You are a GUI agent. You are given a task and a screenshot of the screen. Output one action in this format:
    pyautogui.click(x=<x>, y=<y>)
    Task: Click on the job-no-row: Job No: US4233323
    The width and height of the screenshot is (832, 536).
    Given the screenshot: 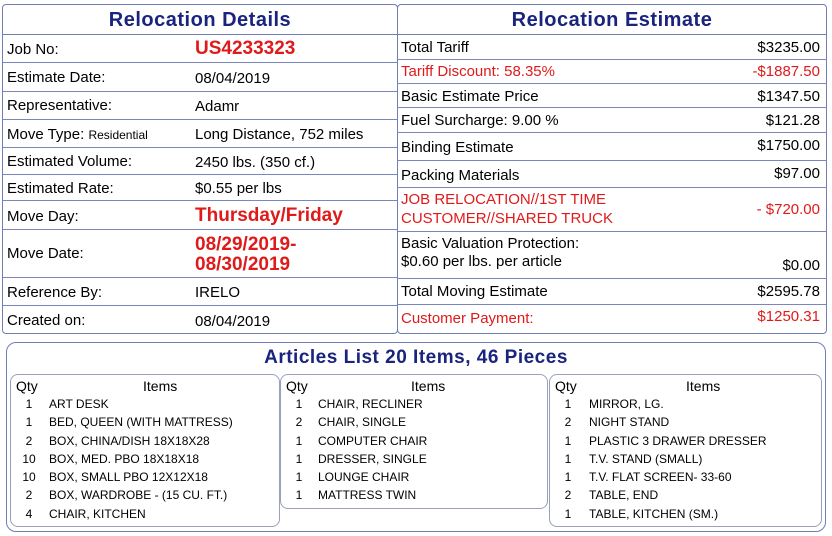 What is the action you would take?
    pyautogui.click(x=200, y=49)
    